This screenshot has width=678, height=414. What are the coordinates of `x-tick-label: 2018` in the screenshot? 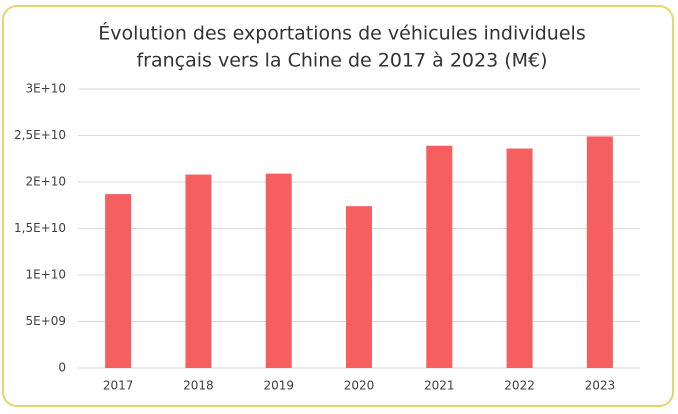 It's located at (198, 386).